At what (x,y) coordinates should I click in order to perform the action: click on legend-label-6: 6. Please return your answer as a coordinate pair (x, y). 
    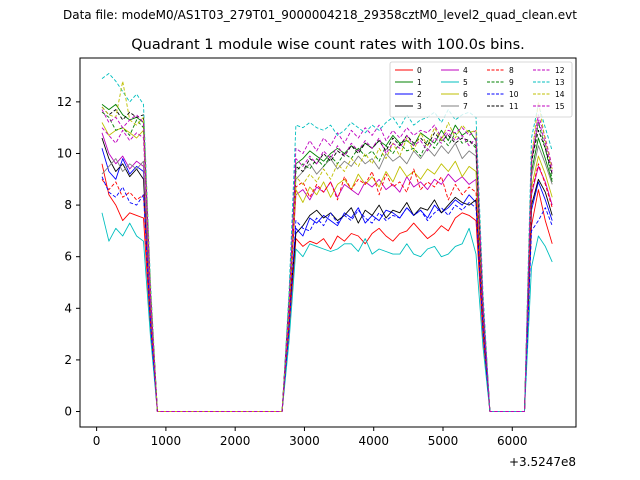
    Looking at the image, I should click on (465, 94).